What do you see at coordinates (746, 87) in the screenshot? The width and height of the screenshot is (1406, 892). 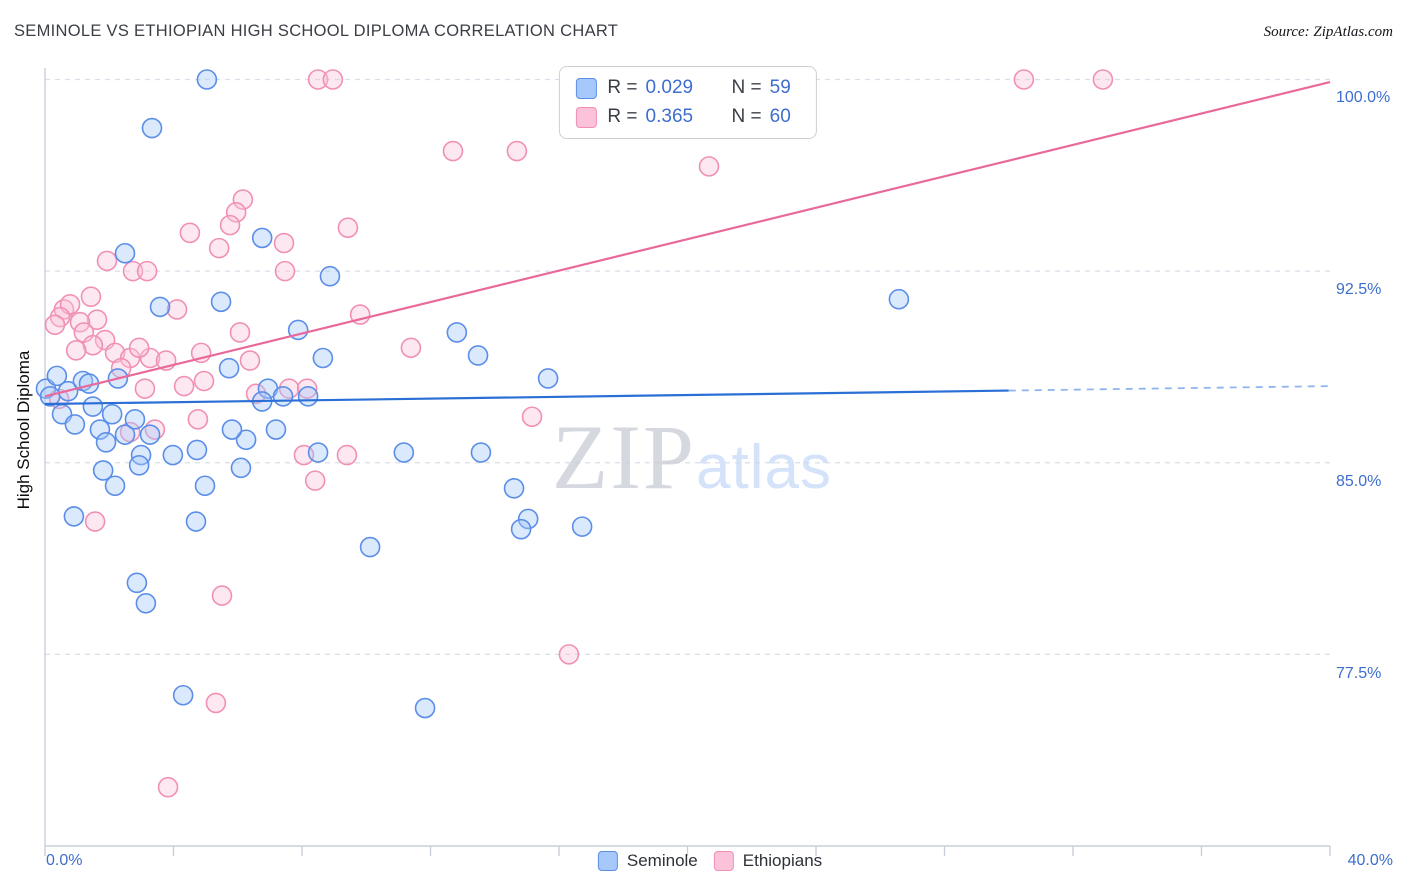 I see `n-label: N =` at bounding box center [746, 87].